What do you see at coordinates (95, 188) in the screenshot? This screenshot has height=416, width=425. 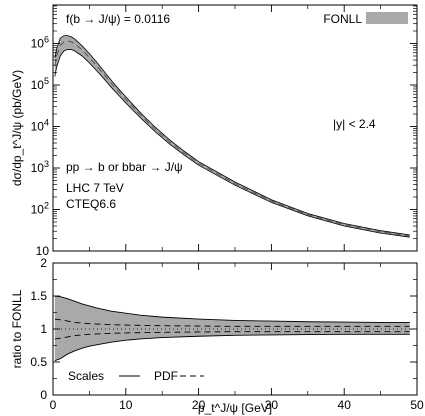 I see `energy-annotation: LHC 7 TeV` at bounding box center [95, 188].